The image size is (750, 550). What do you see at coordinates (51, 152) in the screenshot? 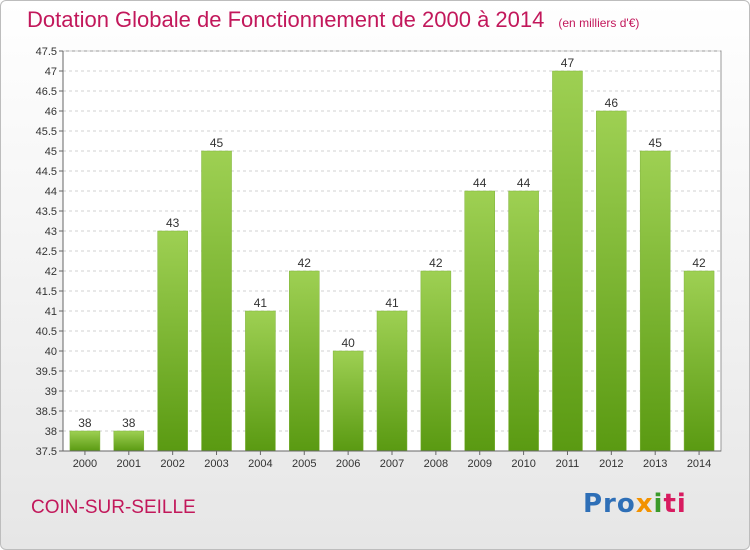
I see `y-tick-label: 45` at bounding box center [51, 152].